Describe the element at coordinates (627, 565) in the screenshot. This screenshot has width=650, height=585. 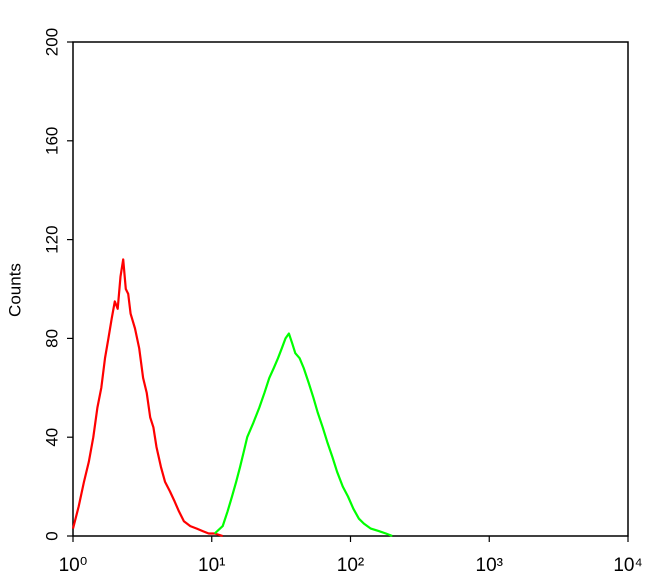
I see `x-tick-label: 10⁴` at that location.